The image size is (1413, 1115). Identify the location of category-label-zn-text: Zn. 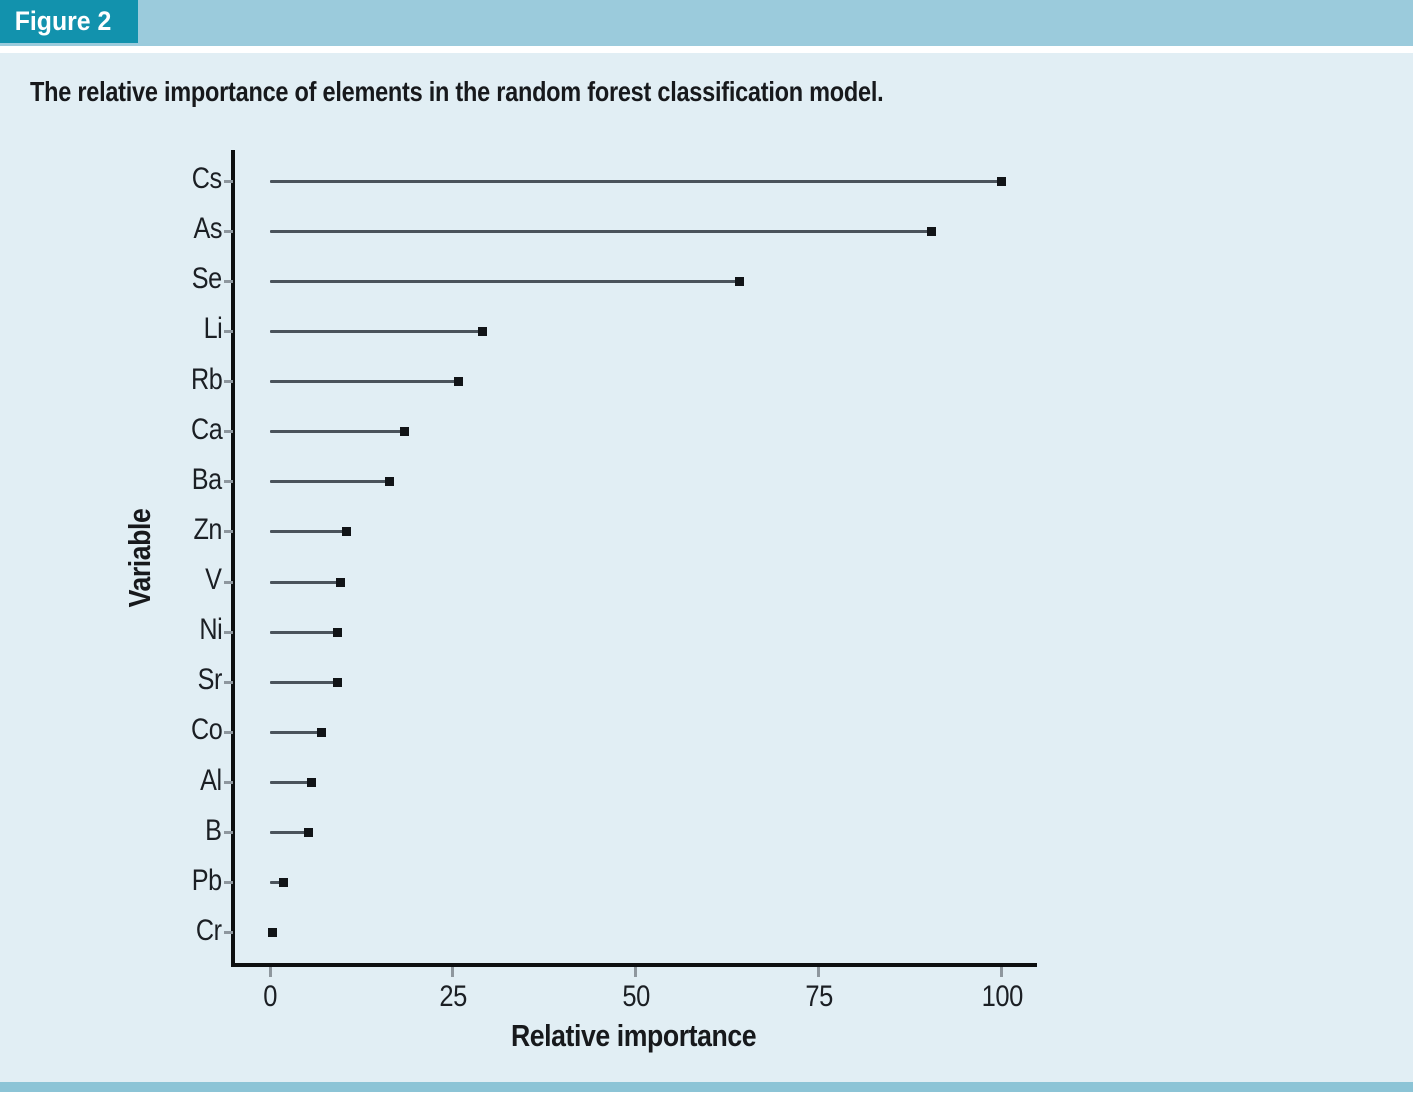
(207, 529).